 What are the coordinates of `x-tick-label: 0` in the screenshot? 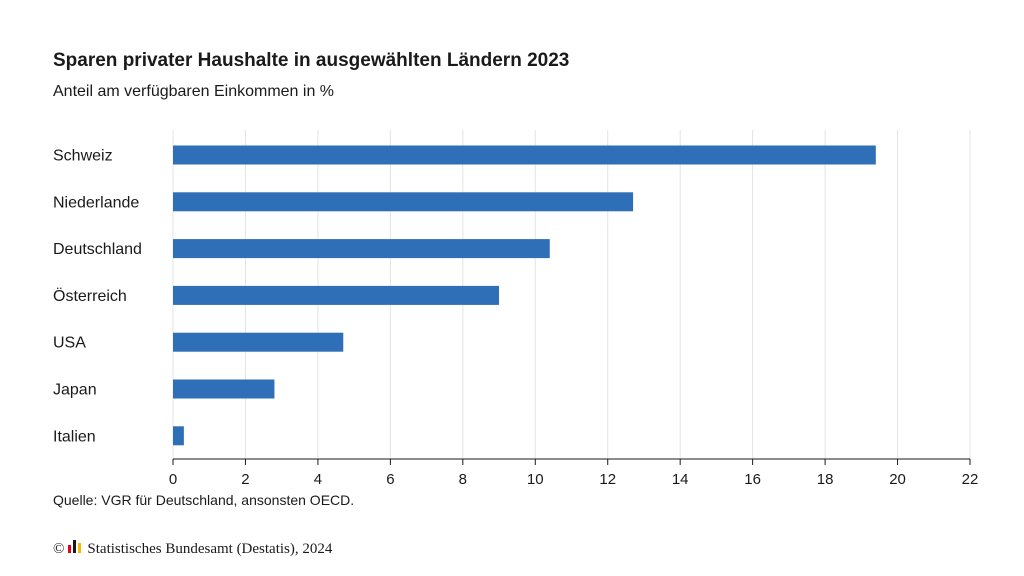 It's located at (173, 479).